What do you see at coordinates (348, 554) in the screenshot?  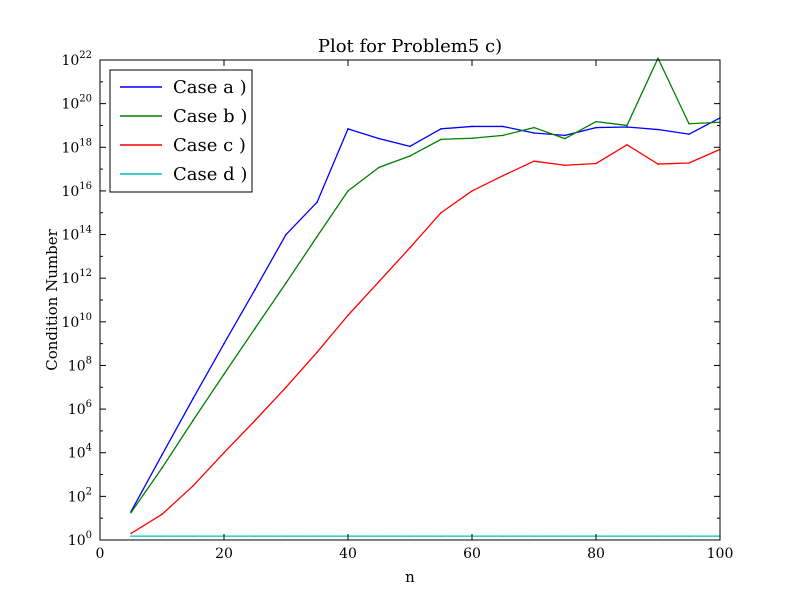 I see `x-tick-label: 40` at bounding box center [348, 554].